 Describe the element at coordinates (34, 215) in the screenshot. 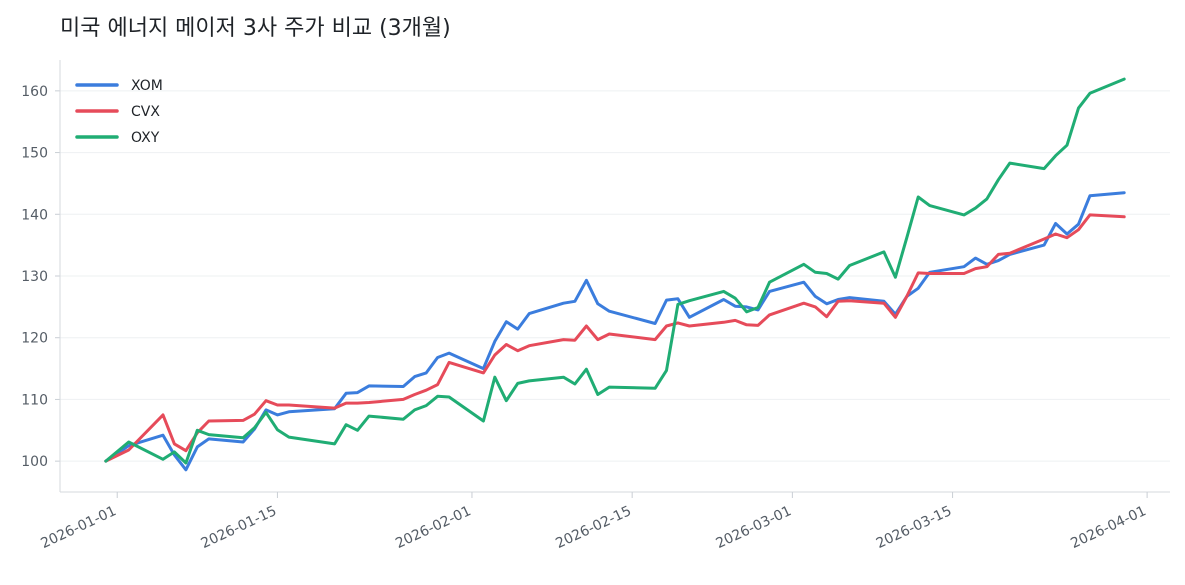

I see `y-tick-label: 140` at that location.